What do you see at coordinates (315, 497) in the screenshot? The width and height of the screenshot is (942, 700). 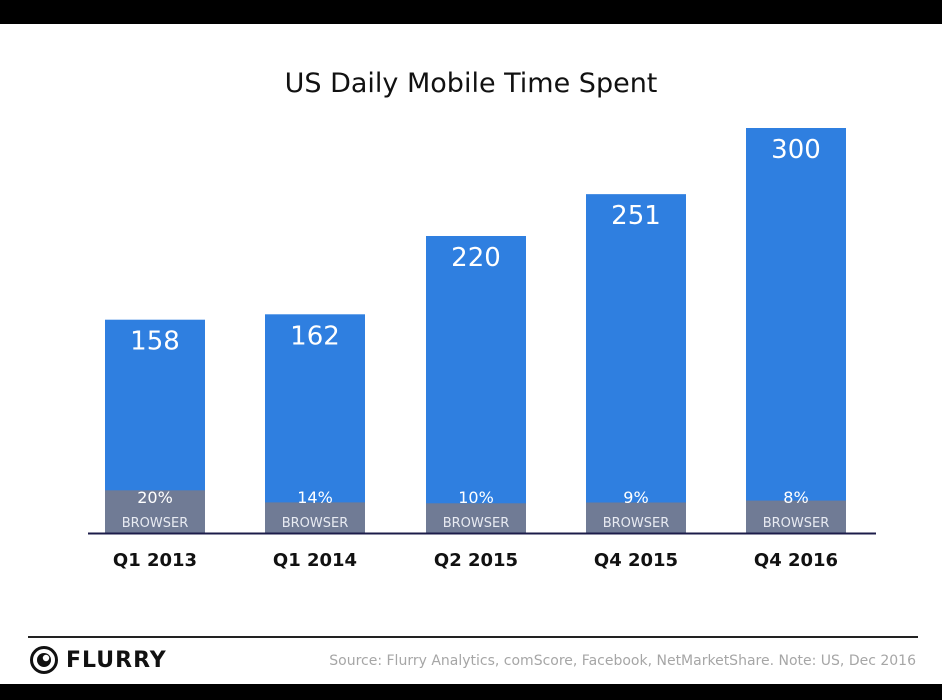 I see `browser-share-label: 14%` at bounding box center [315, 497].